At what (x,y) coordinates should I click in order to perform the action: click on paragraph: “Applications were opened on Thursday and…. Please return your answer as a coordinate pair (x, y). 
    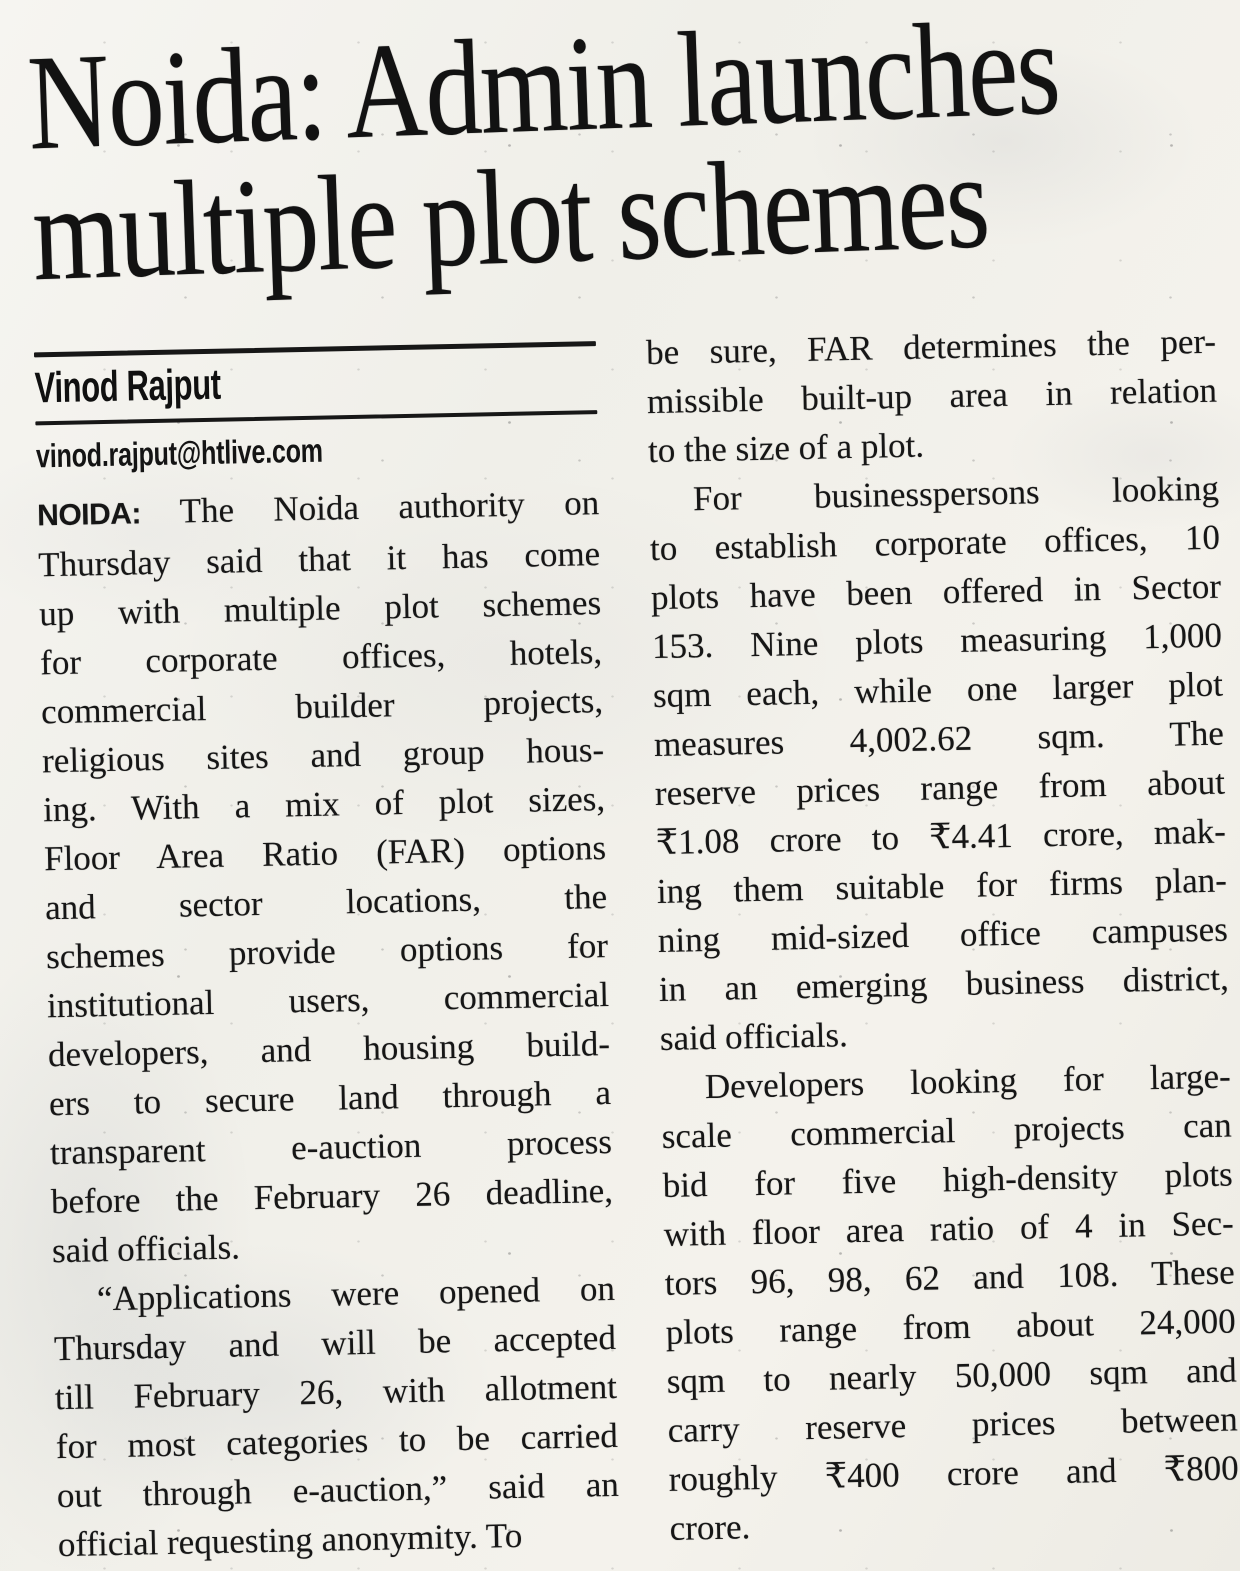
    Looking at the image, I should click on (336, 1416).